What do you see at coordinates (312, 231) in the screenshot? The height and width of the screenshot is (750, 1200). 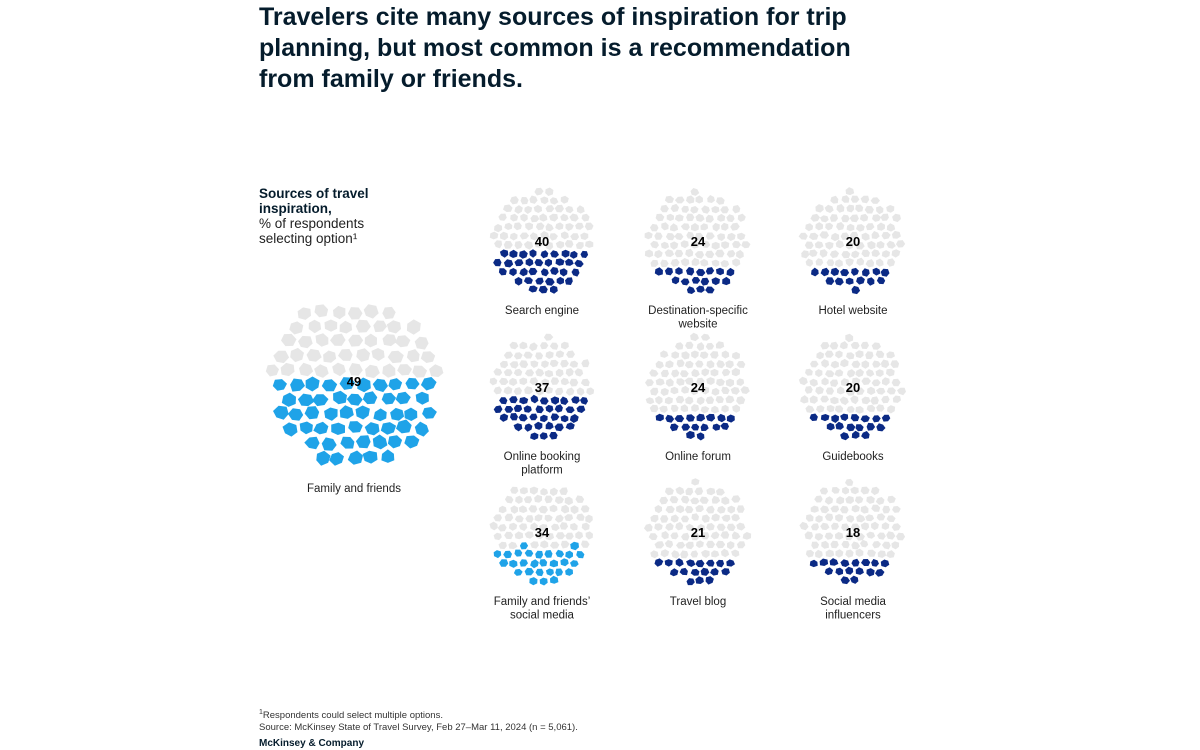 I see `subtitle-unit: % of respondents selecting option¹` at bounding box center [312, 231].